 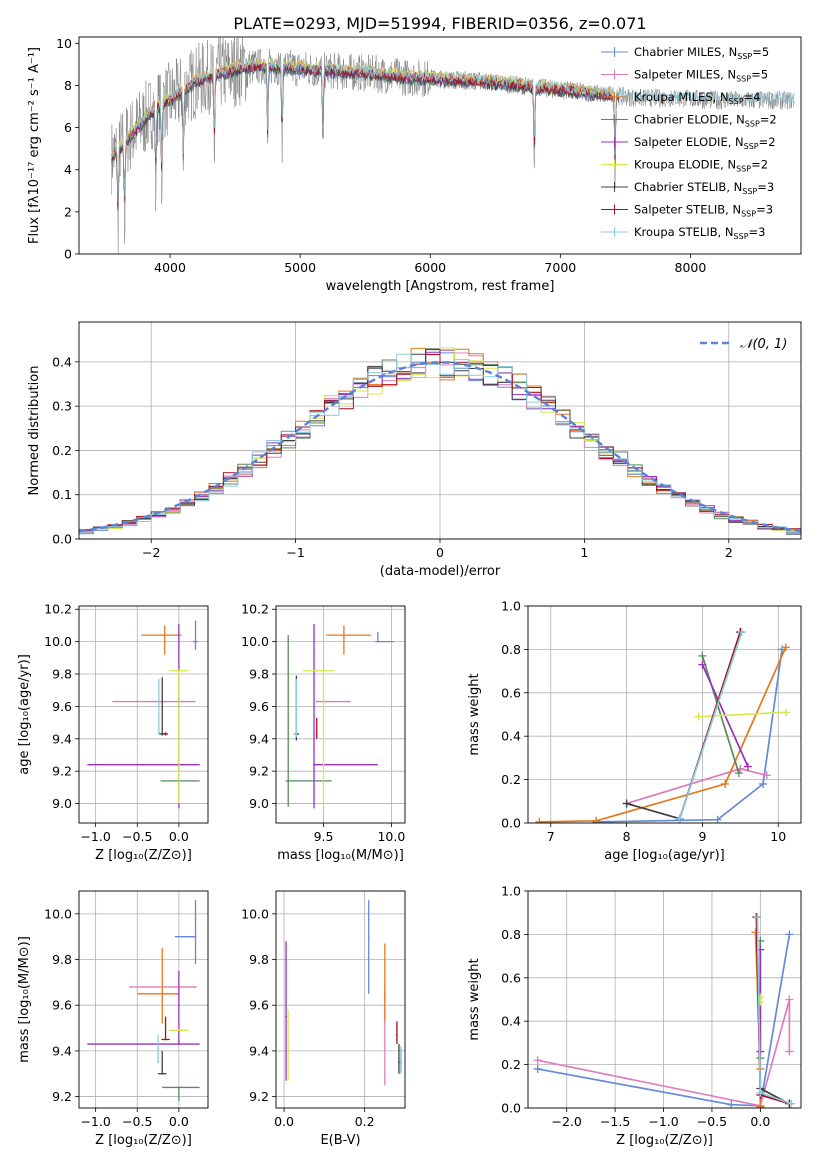 I want to click on spectrum-xlabel: wavelength [Angstrom, rest frame], so click(x=440, y=286).